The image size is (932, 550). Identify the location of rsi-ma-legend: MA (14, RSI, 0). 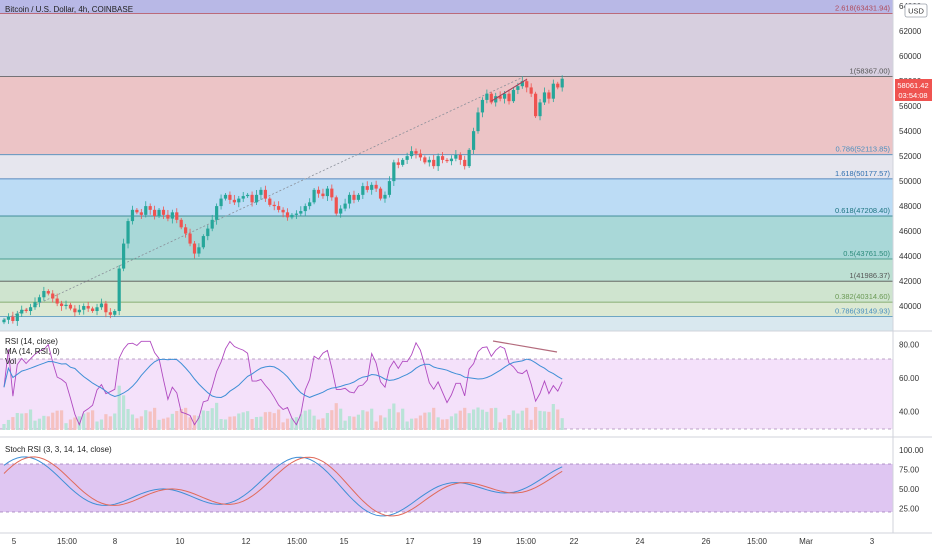
(32, 351).